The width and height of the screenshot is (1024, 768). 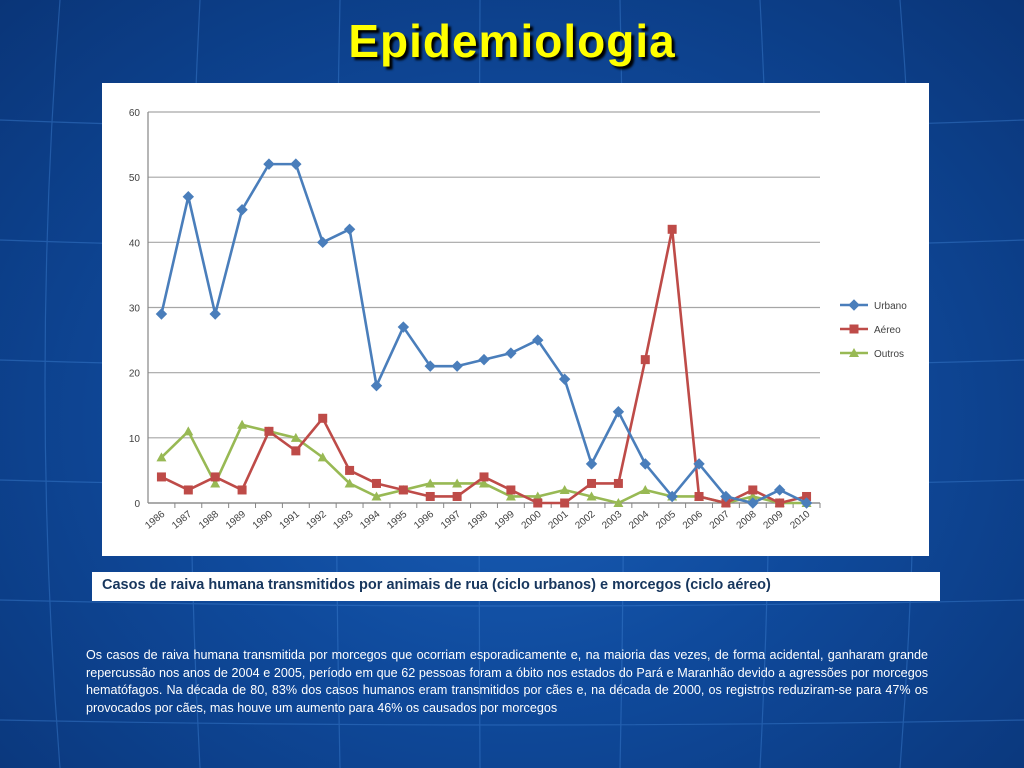 What do you see at coordinates (397, 520) in the screenshot?
I see `x-tick-label: 1995` at bounding box center [397, 520].